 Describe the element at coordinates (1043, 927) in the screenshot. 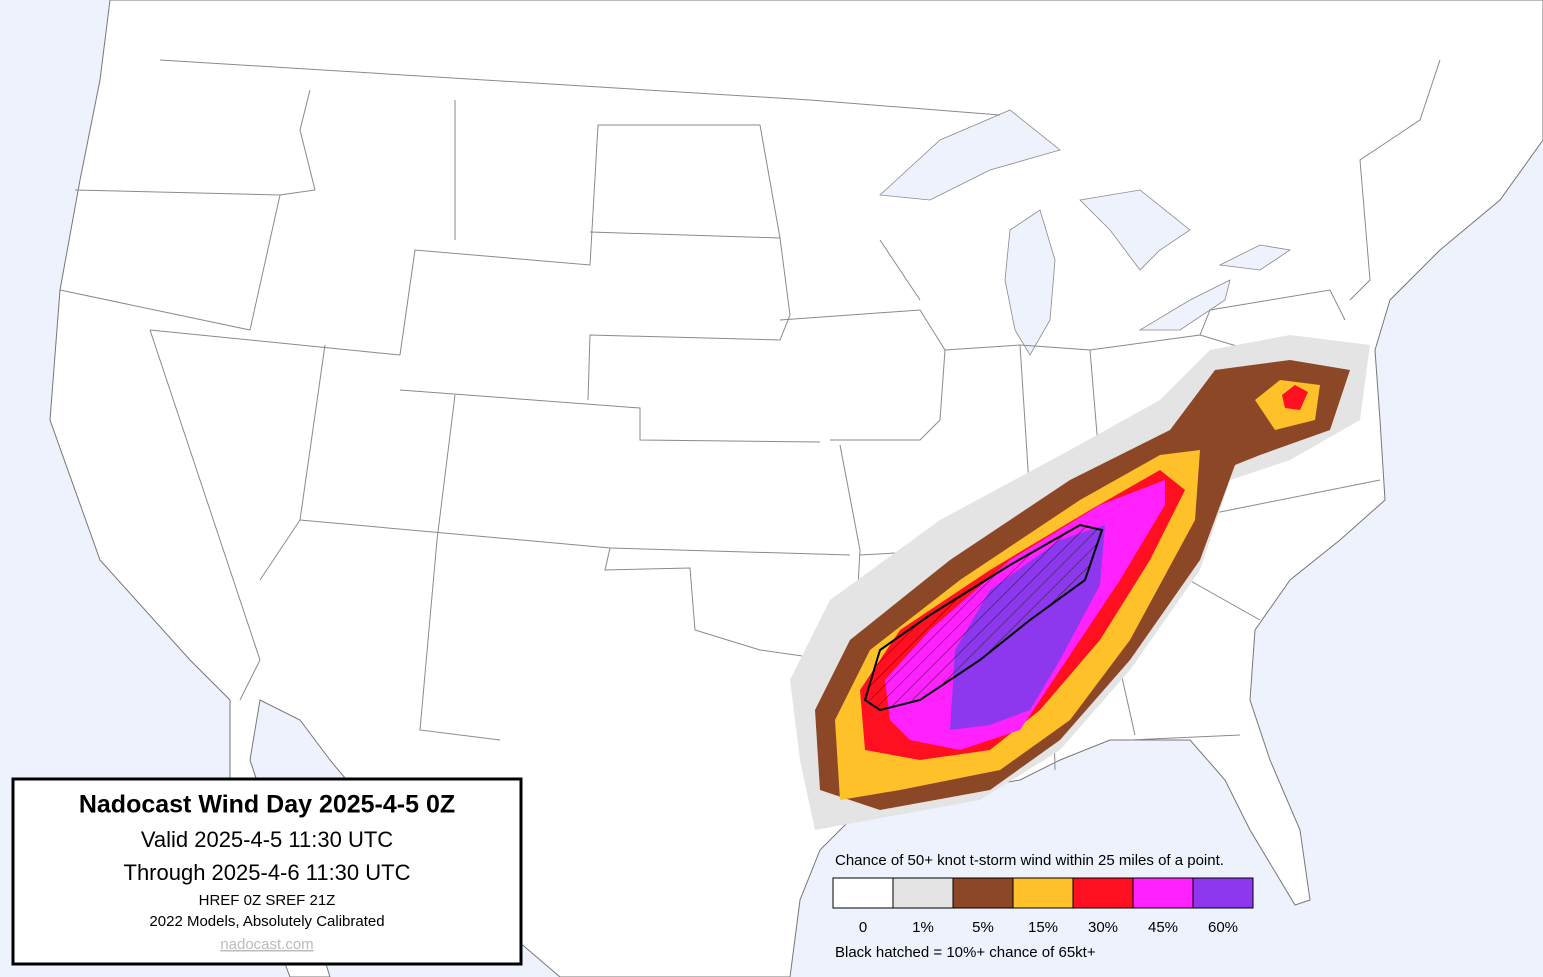

I see `legend-label: 15%` at that location.